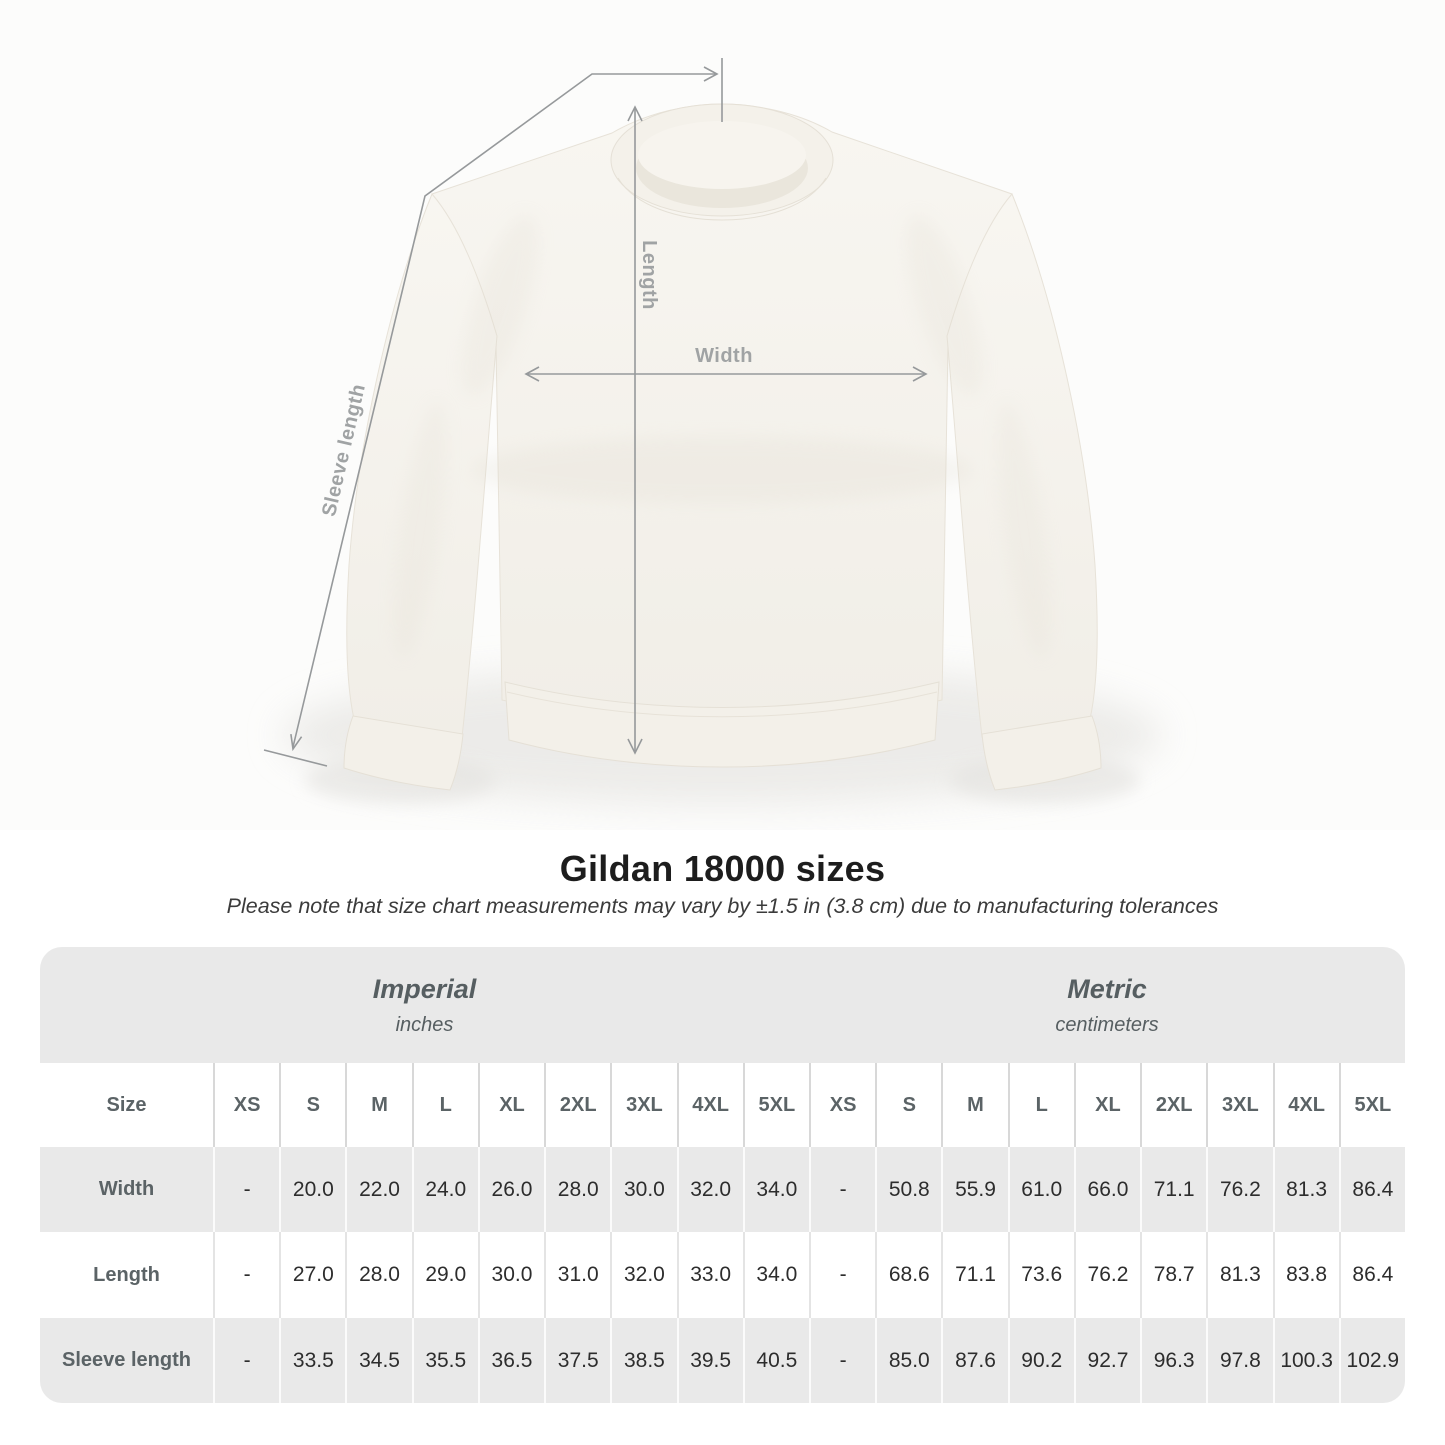 Image resolution: width=1445 pixels, height=1445 pixels. I want to click on table-cell: 22.0, so click(378, 1189).